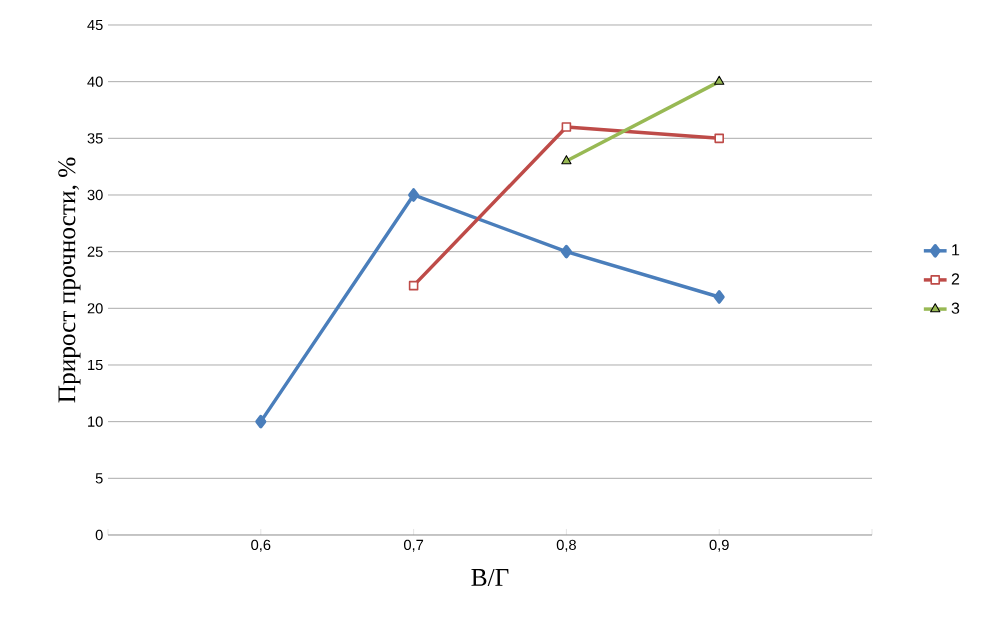  Describe the element at coordinates (566, 545) in the screenshot. I see `x-tick-label: 0,8` at that location.